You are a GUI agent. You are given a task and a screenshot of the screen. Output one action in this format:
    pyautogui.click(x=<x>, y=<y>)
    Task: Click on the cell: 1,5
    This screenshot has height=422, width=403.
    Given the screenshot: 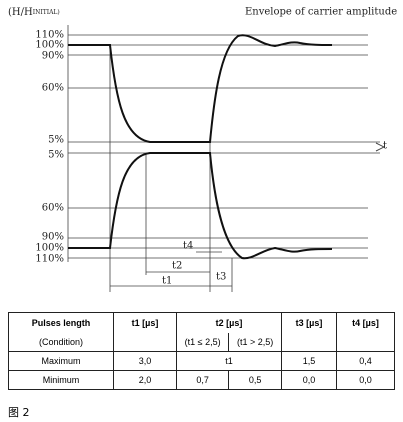 What is the action you would take?
    pyautogui.click(x=309, y=361)
    